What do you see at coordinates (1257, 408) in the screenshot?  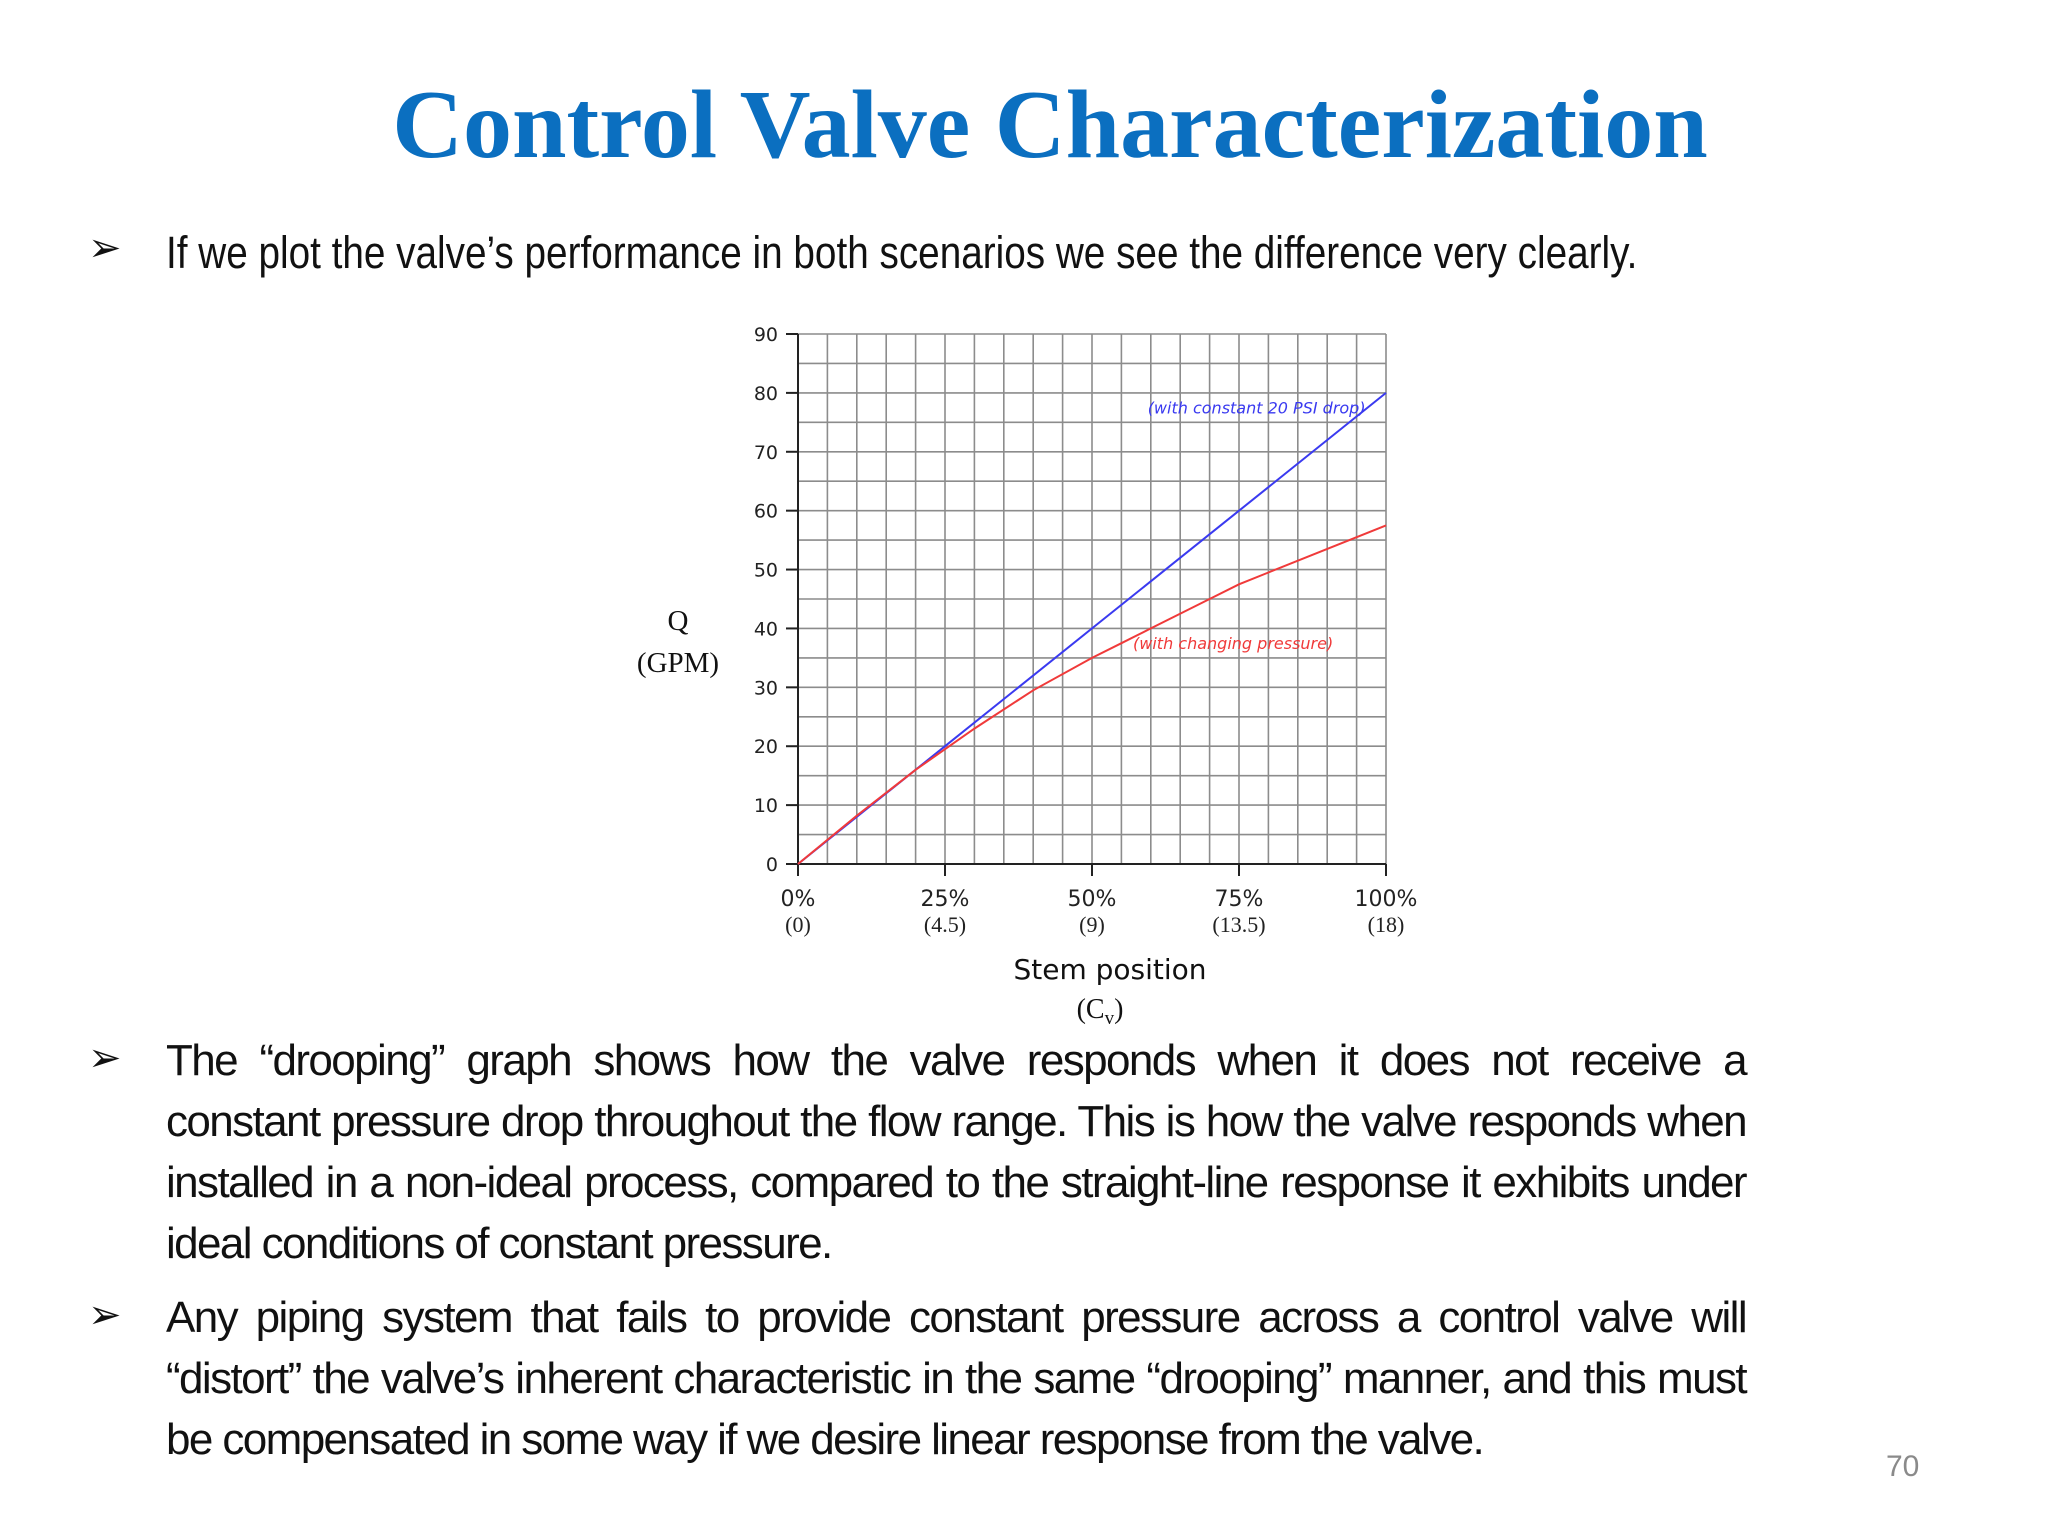 I see `series-label-constant: (with constant 20 PSI drop)` at bounding box center [1257, 408].